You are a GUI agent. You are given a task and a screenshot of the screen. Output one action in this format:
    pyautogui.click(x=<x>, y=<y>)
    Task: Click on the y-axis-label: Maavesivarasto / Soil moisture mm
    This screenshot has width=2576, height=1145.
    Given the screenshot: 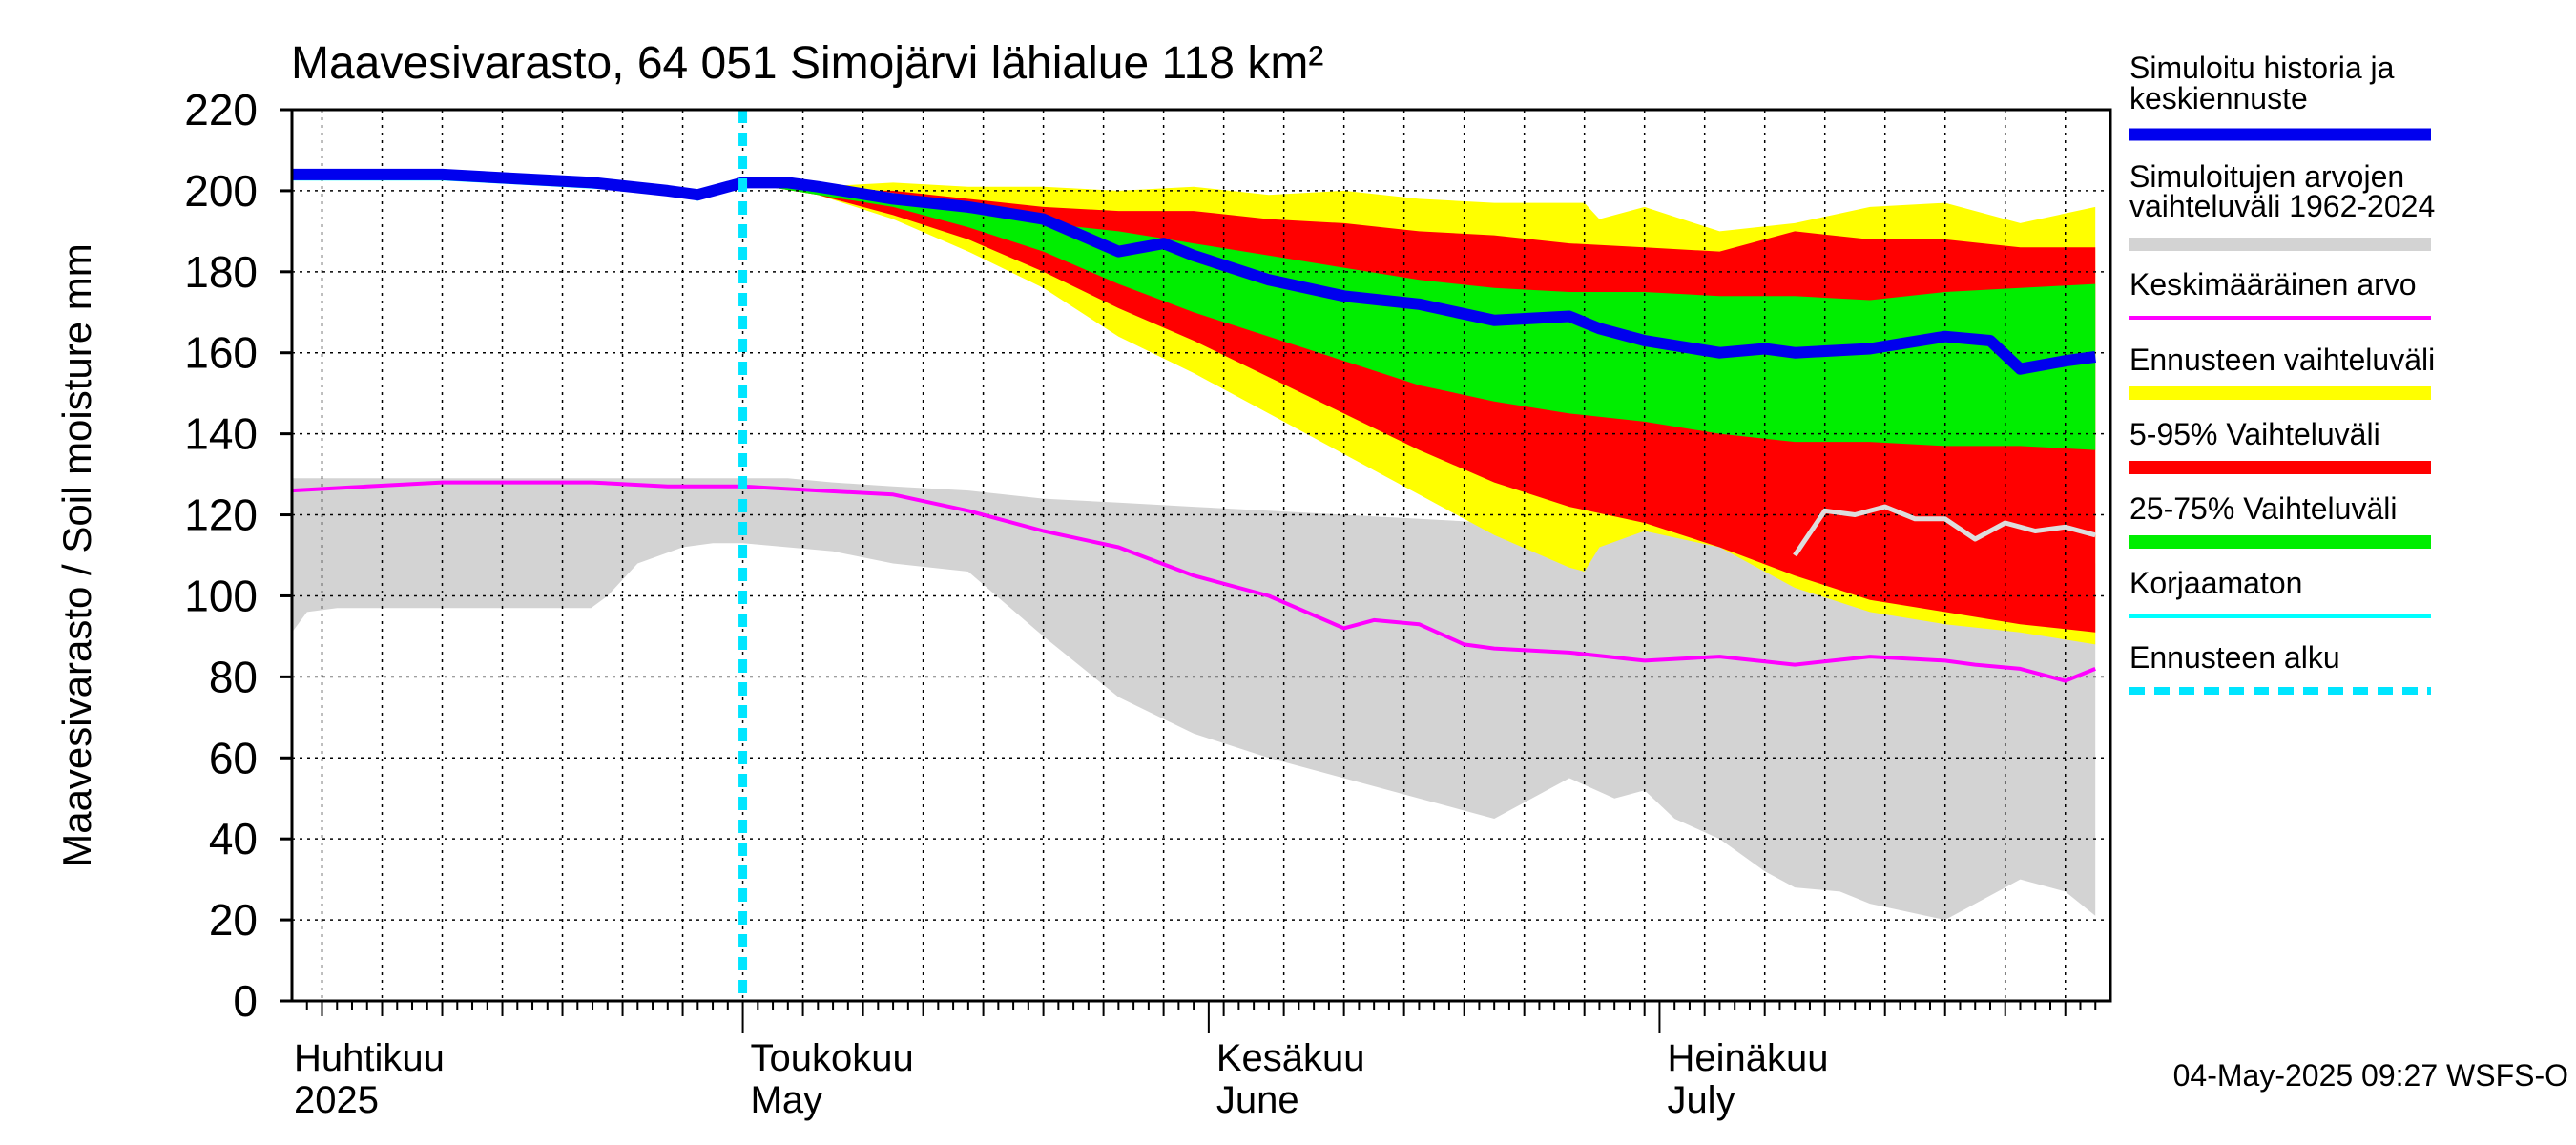 What is the action you would take?
    pyautogui.click(x=76, y=555)
    